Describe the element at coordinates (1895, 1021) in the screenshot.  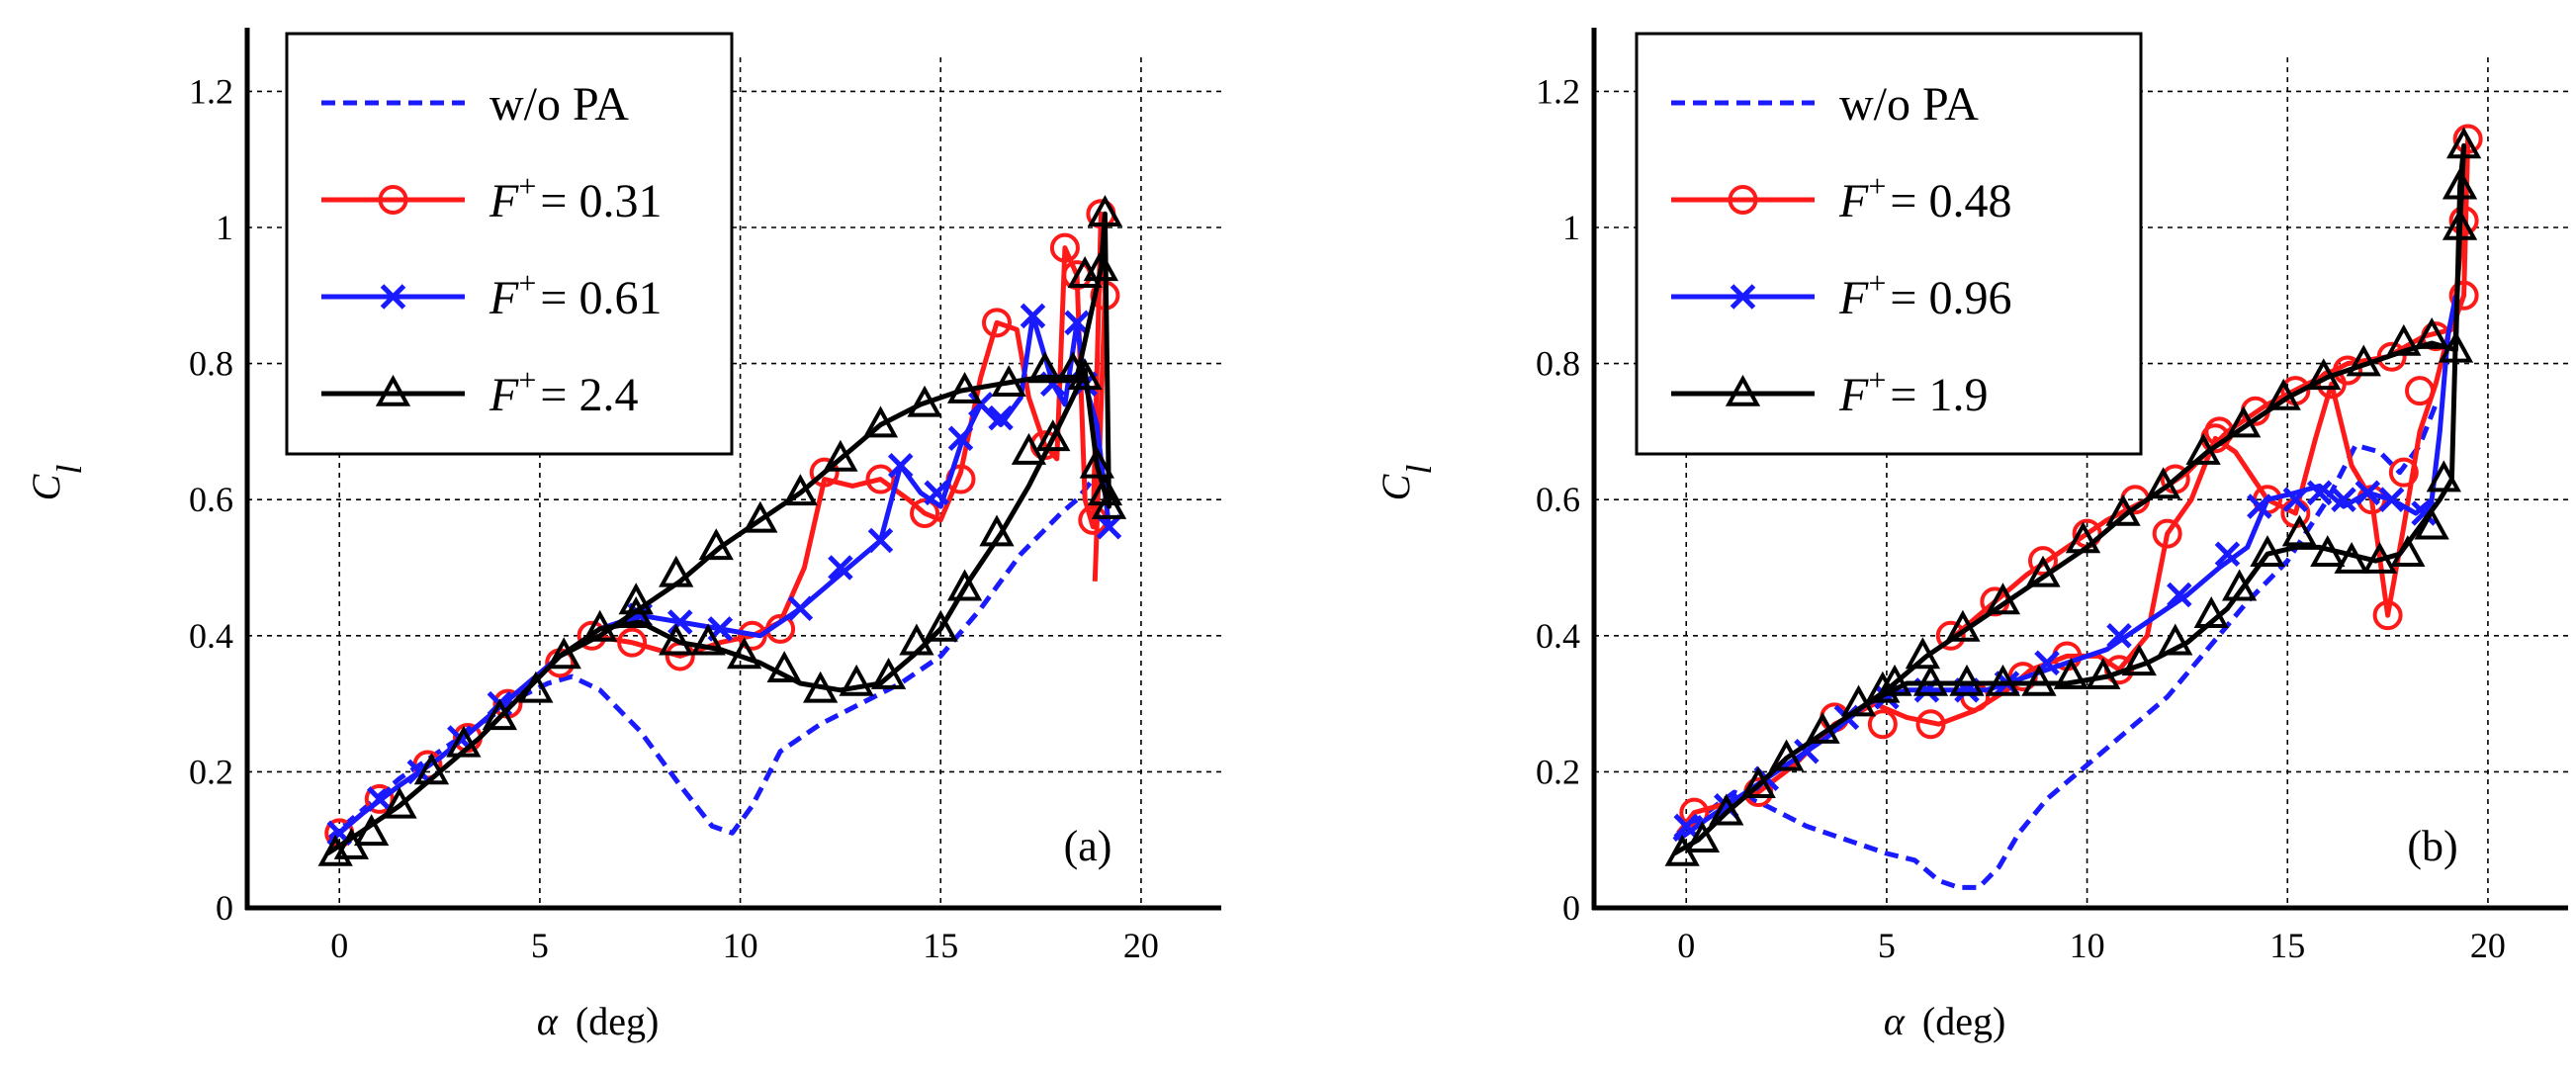
I see `x-axis-symbol: α` at that location.